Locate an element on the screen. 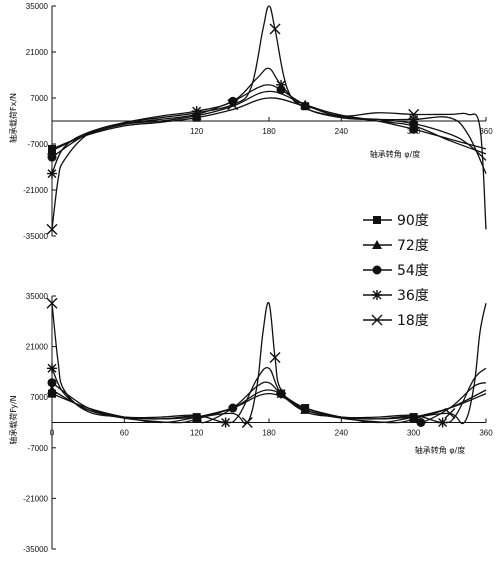 This screenshot has width=500, height=561. marker-sL0-p0 is located at coordinates (377, 220).